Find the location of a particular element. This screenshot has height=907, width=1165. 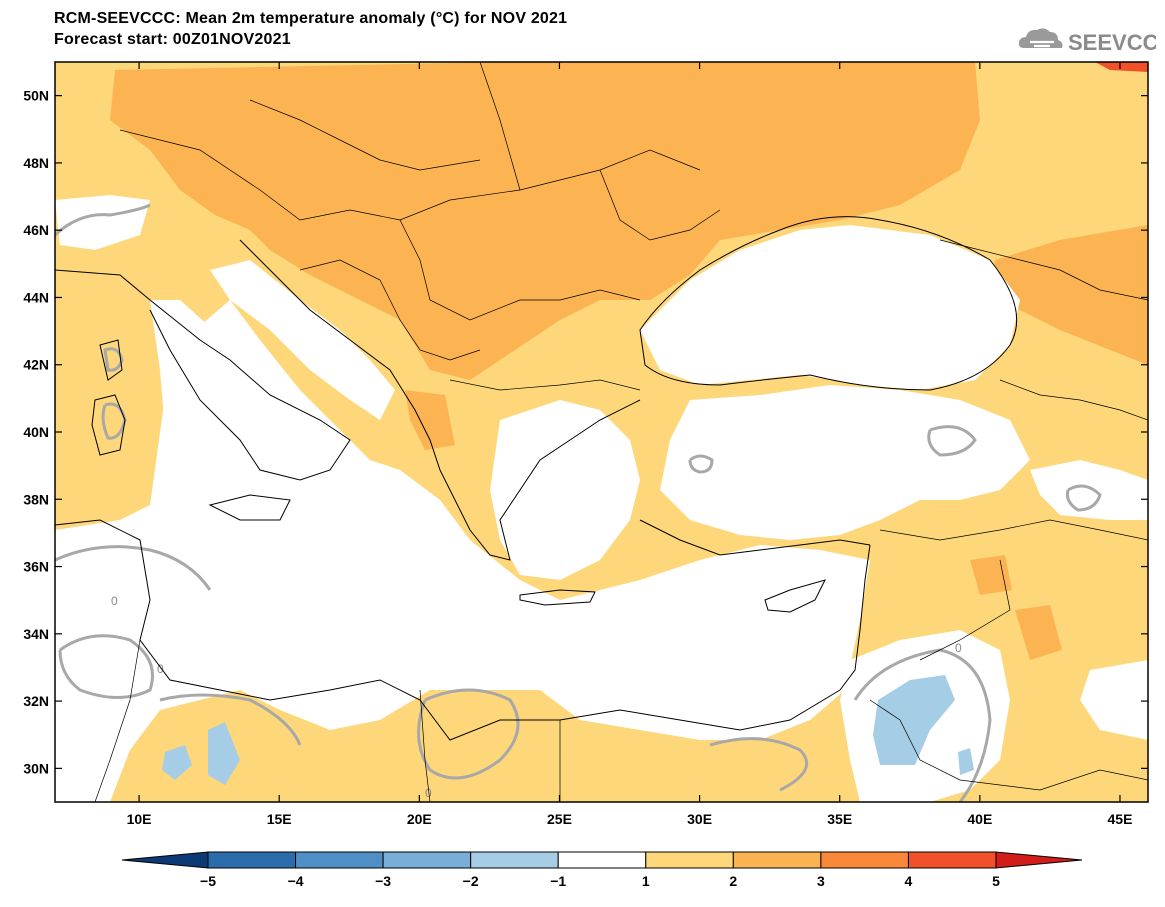

anomaly-zone-north-edge is located at coordinates (1121, 67).